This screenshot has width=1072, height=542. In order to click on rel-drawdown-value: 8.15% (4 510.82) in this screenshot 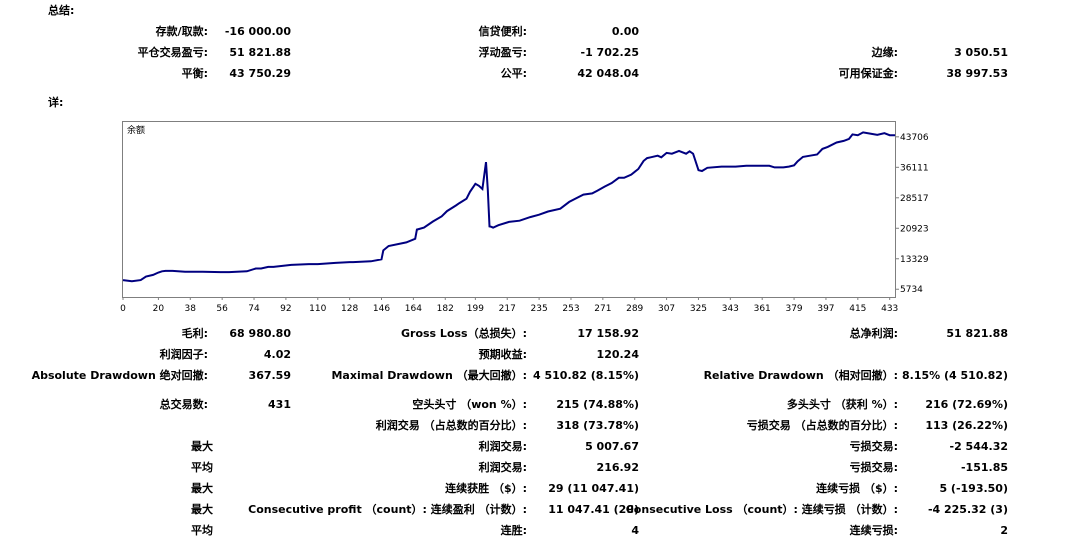, I will do `click(955, 375)`.